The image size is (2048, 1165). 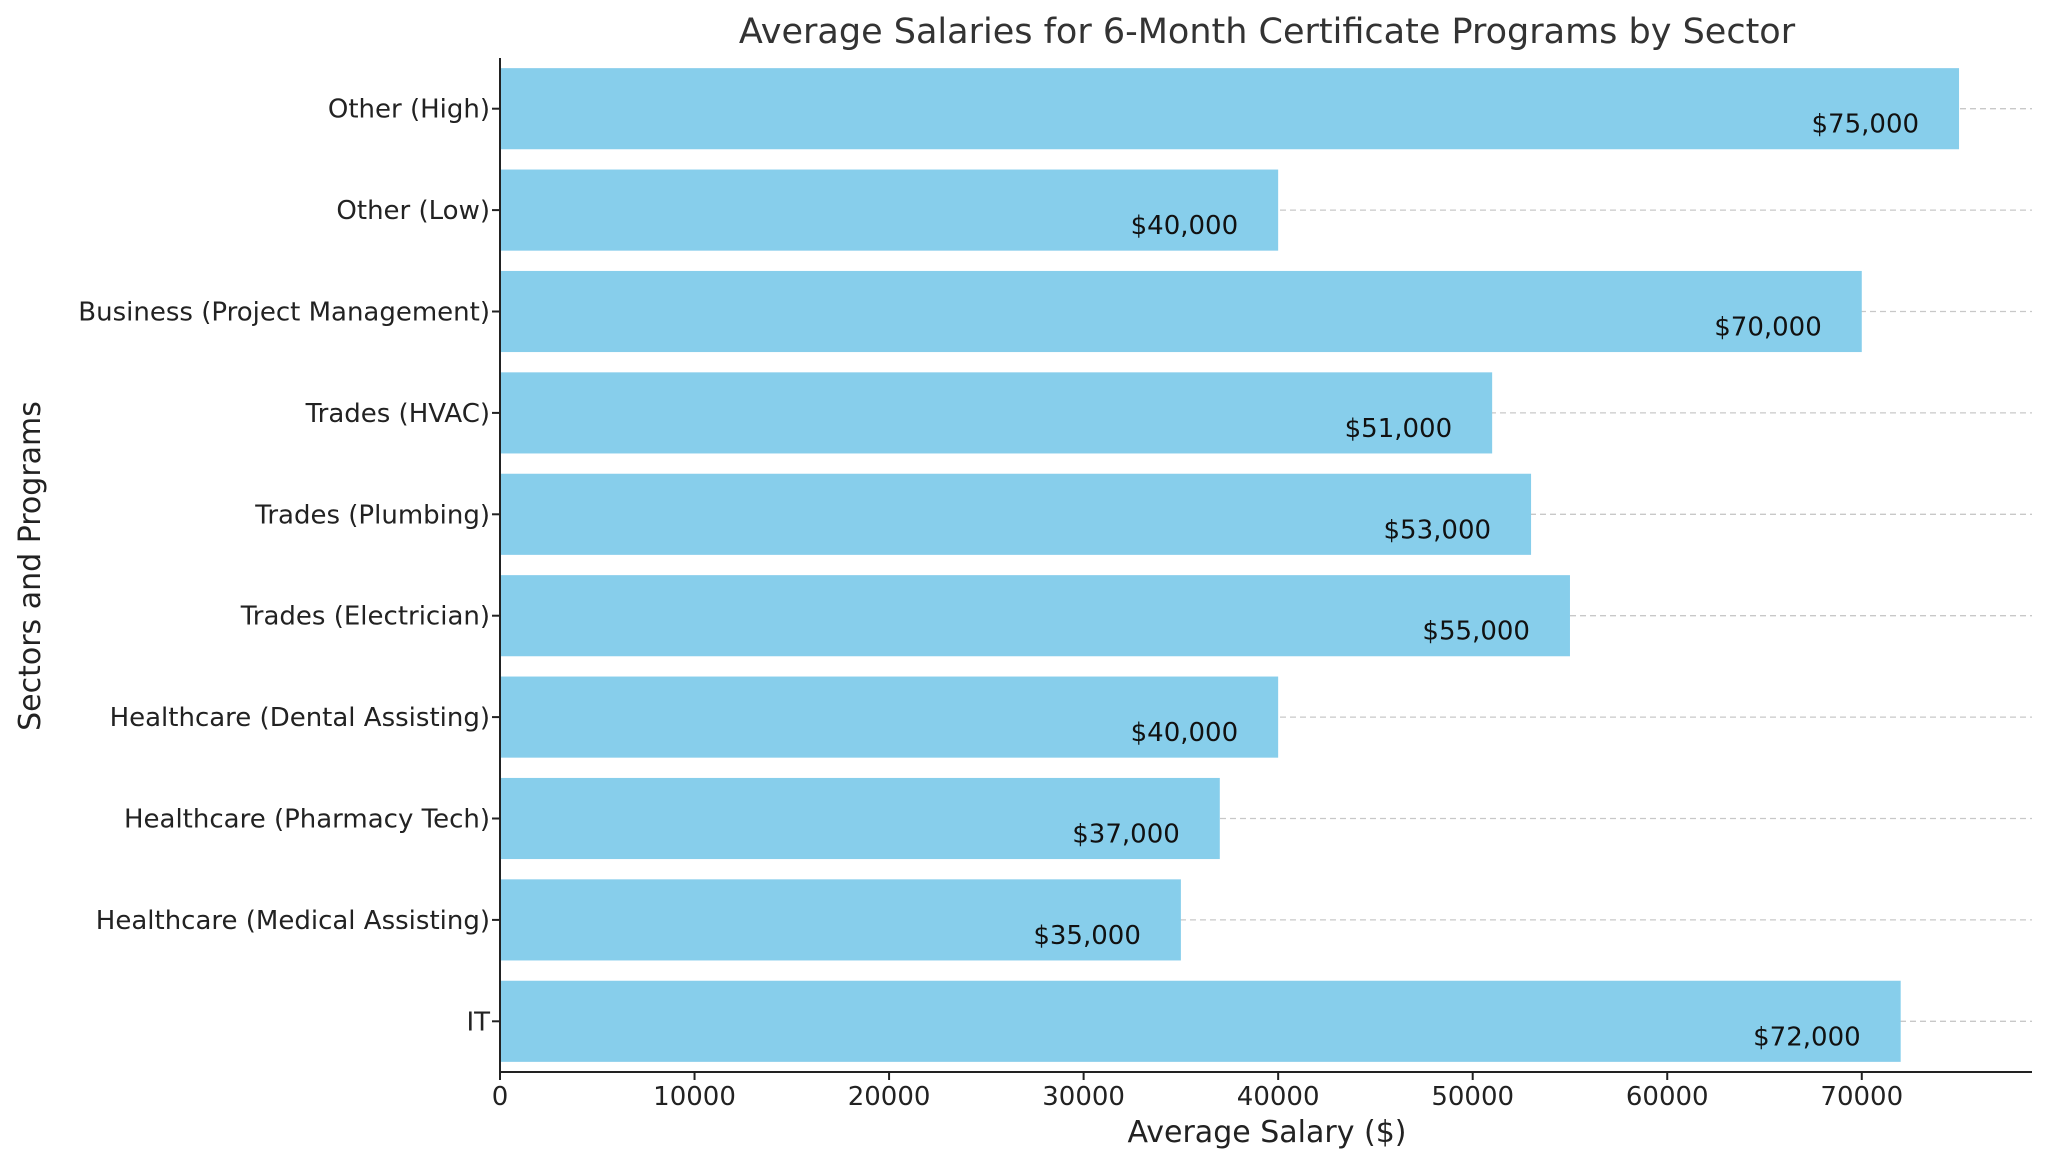 I want to click on category-label: IT, so click(x=478, y=1022).